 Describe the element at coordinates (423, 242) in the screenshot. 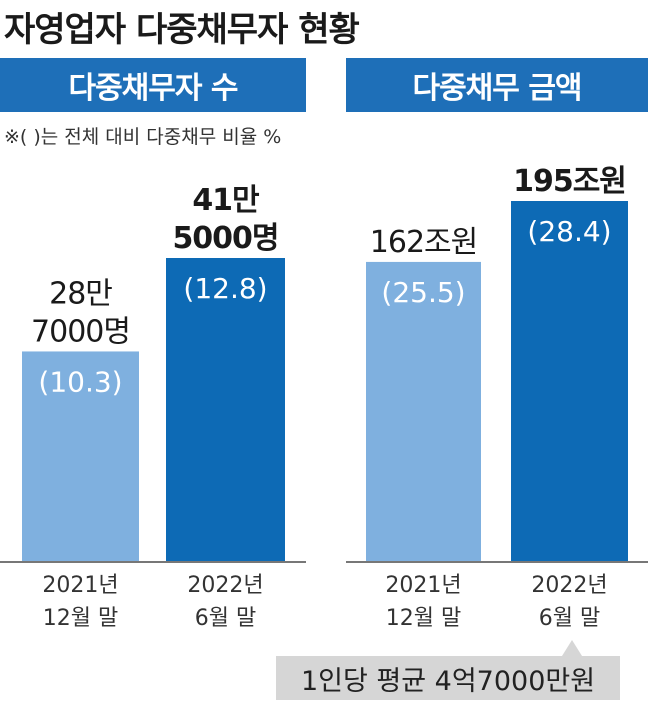

I see `value-label: 162조원` at that location.